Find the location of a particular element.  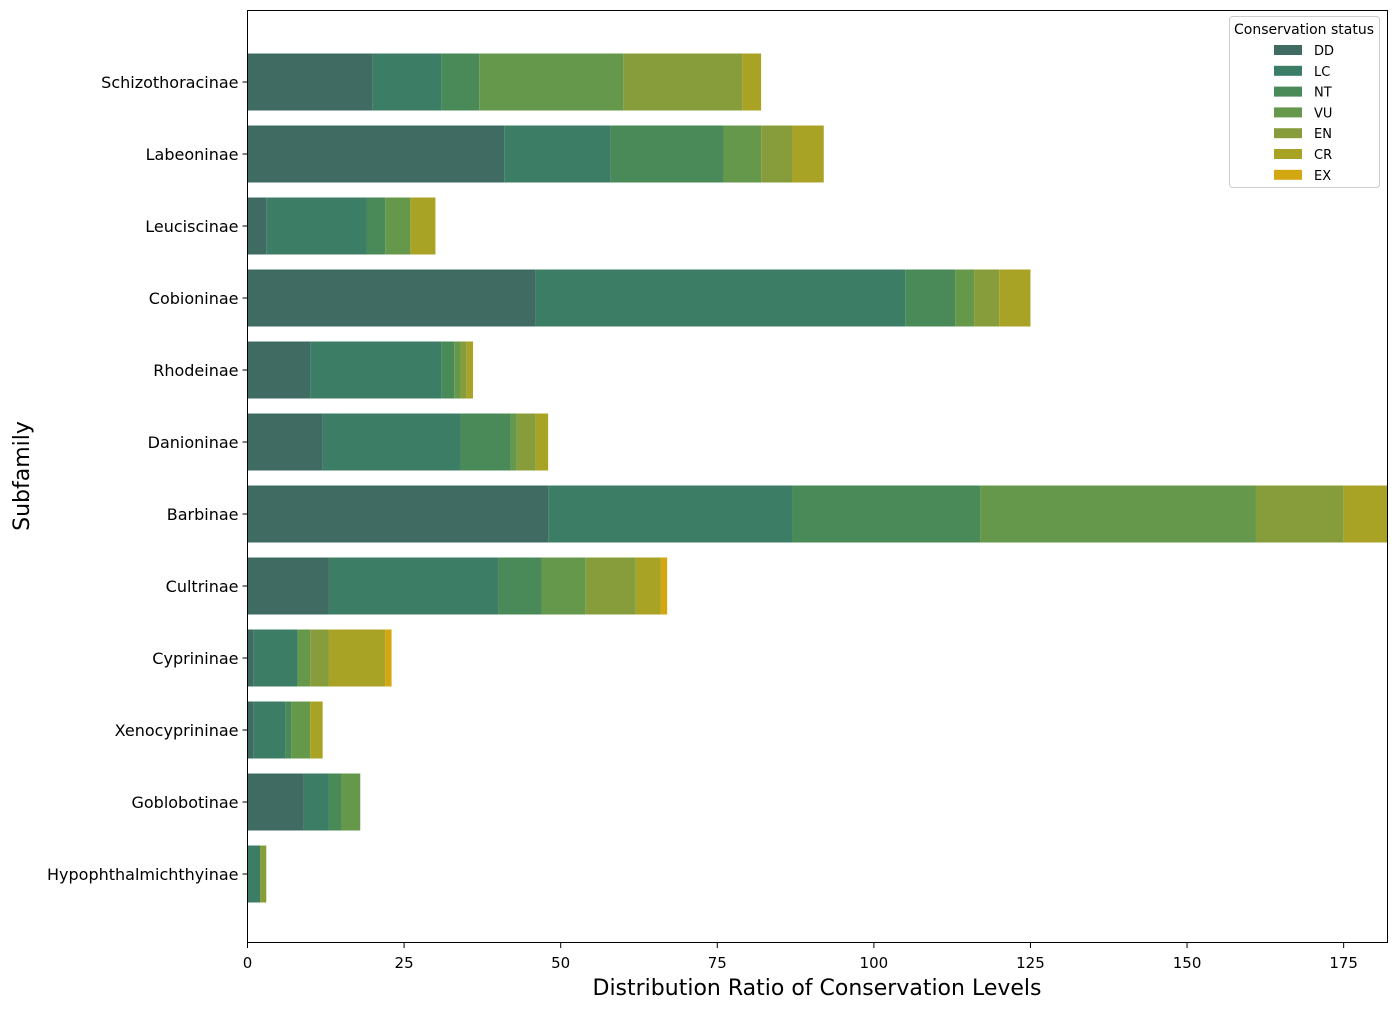

legend-label: CR is located at coordinates (1323, 155).